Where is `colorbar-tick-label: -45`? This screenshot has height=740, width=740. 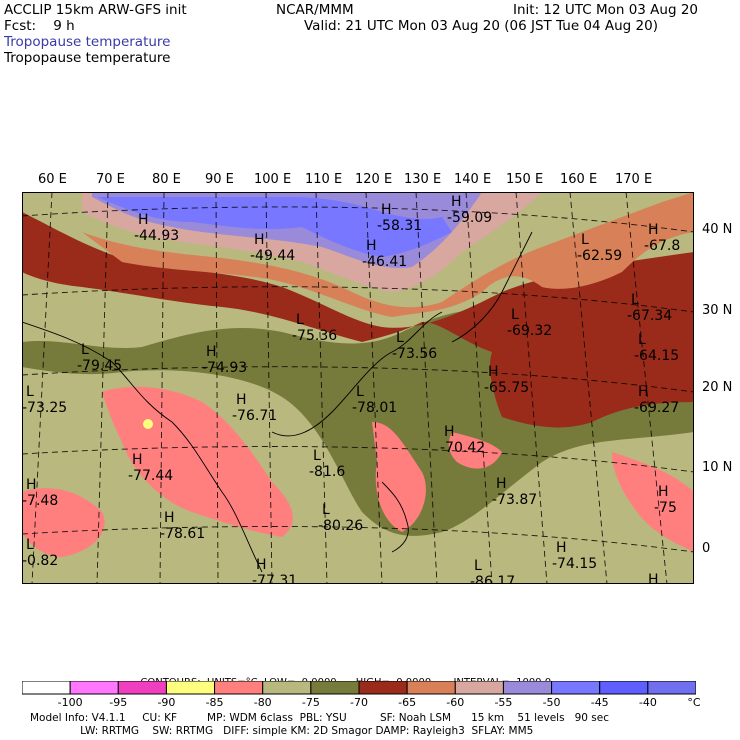 colorbar-tick-label: -45 is located at coordinates (599, 702).